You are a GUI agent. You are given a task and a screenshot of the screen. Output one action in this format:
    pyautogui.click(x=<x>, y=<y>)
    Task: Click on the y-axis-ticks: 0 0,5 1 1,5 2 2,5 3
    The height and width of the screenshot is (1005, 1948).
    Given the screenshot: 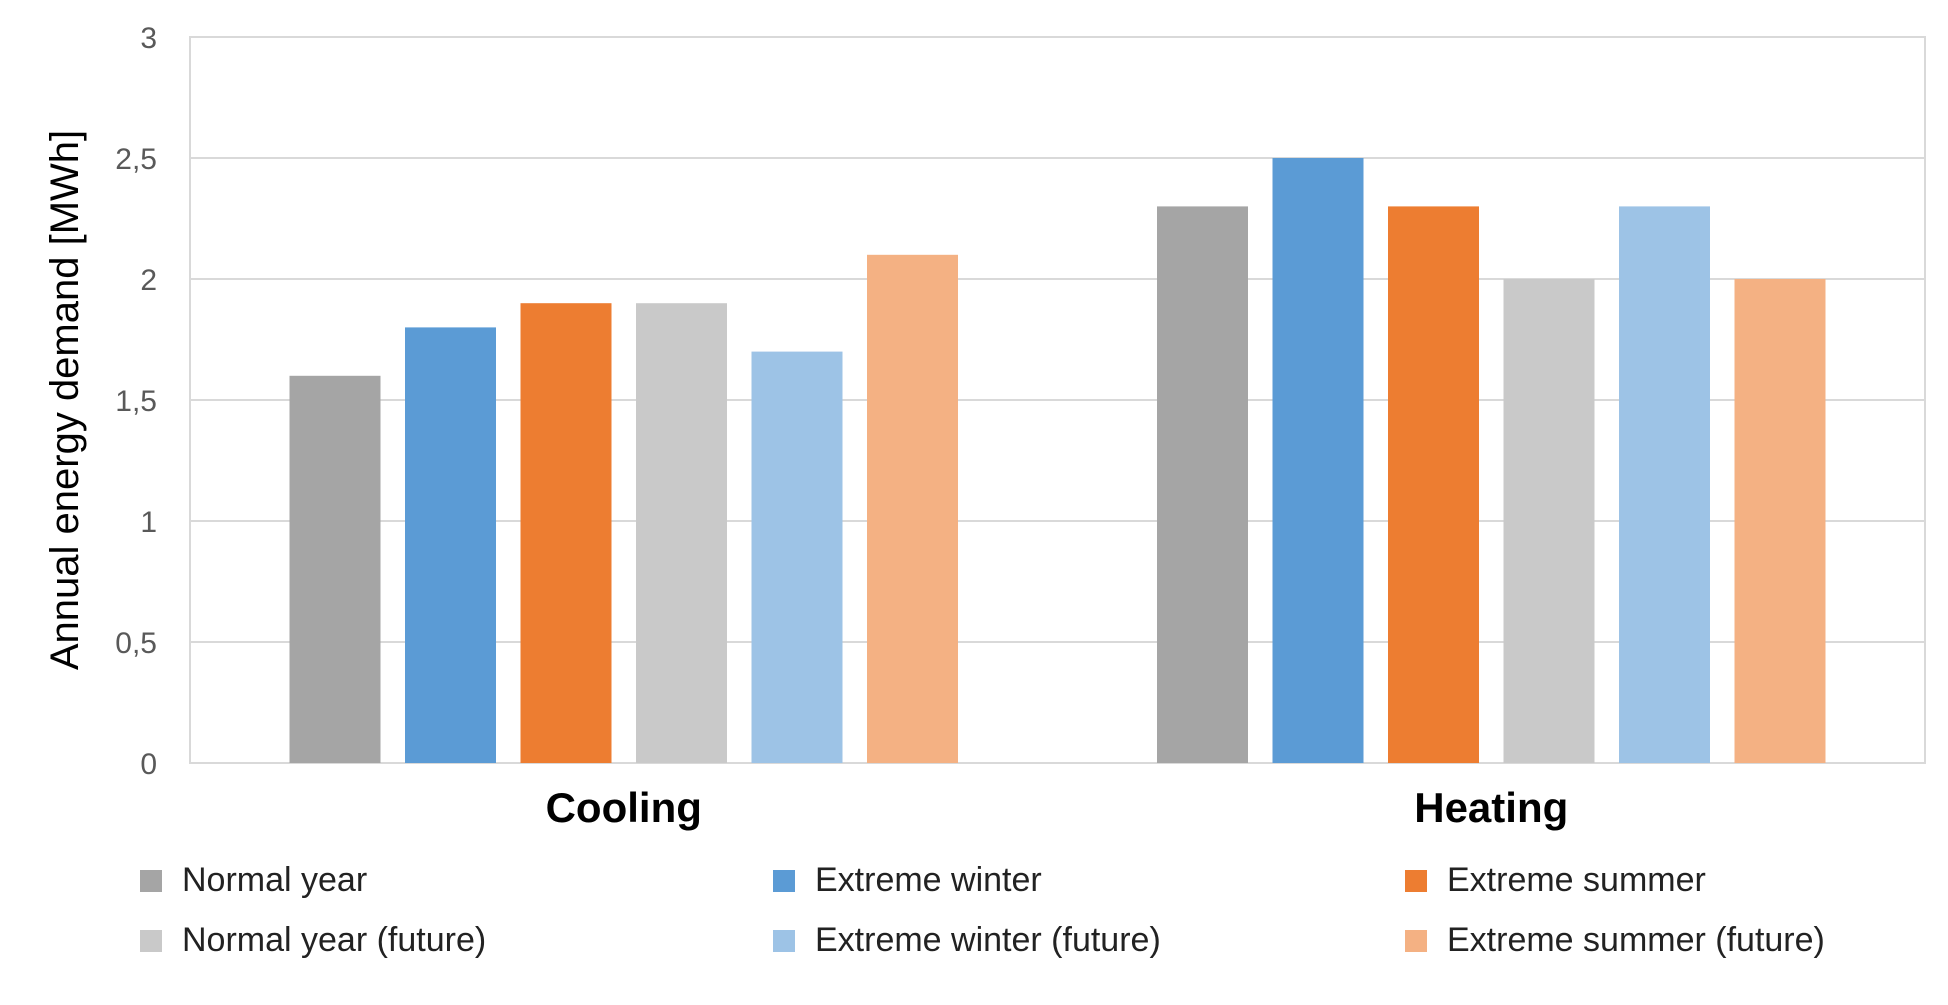 What is the action you would take?
    pyautogui.click(x=136, y=401)
    